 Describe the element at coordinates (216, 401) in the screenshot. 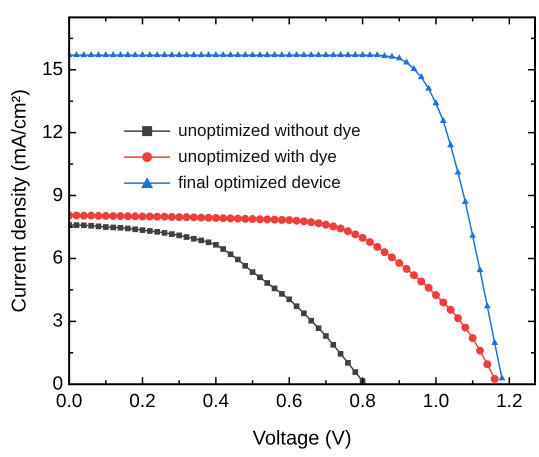

I see `x-tick-label: 0.4` at that location.